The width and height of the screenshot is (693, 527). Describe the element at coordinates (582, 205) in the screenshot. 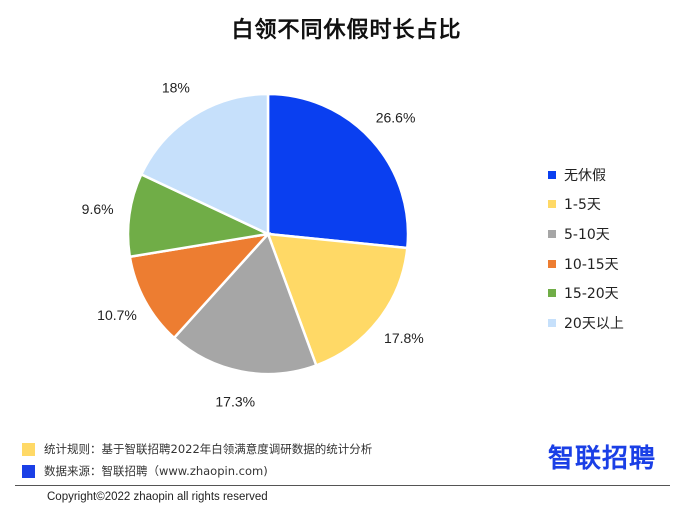

I see `legend-label: 1-5天` at that location.